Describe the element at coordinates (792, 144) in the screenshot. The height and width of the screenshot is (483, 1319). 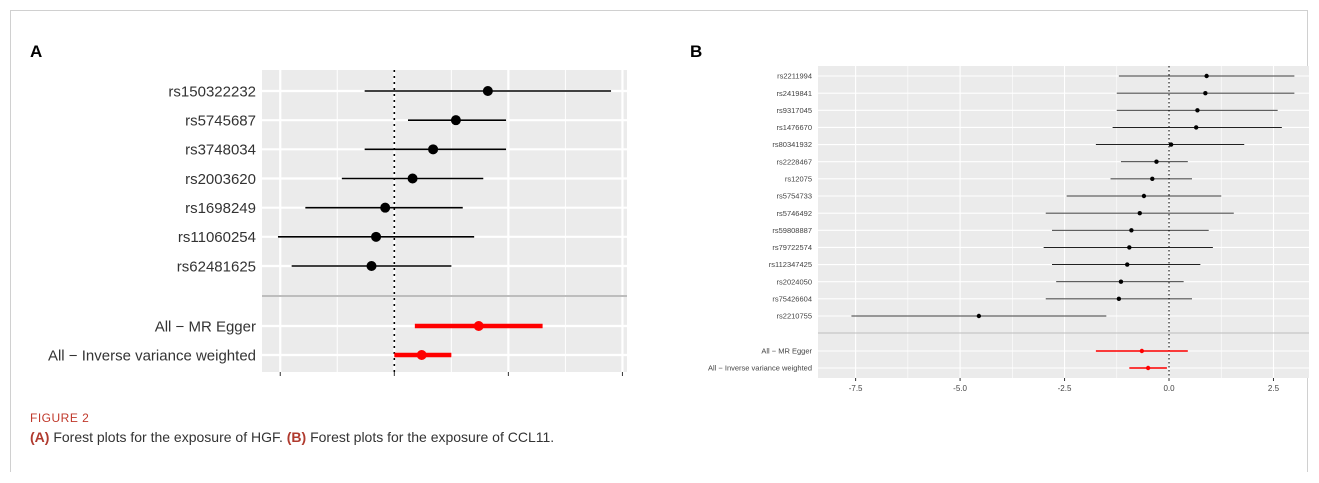
I see `row-label: rs80341932` at that location.